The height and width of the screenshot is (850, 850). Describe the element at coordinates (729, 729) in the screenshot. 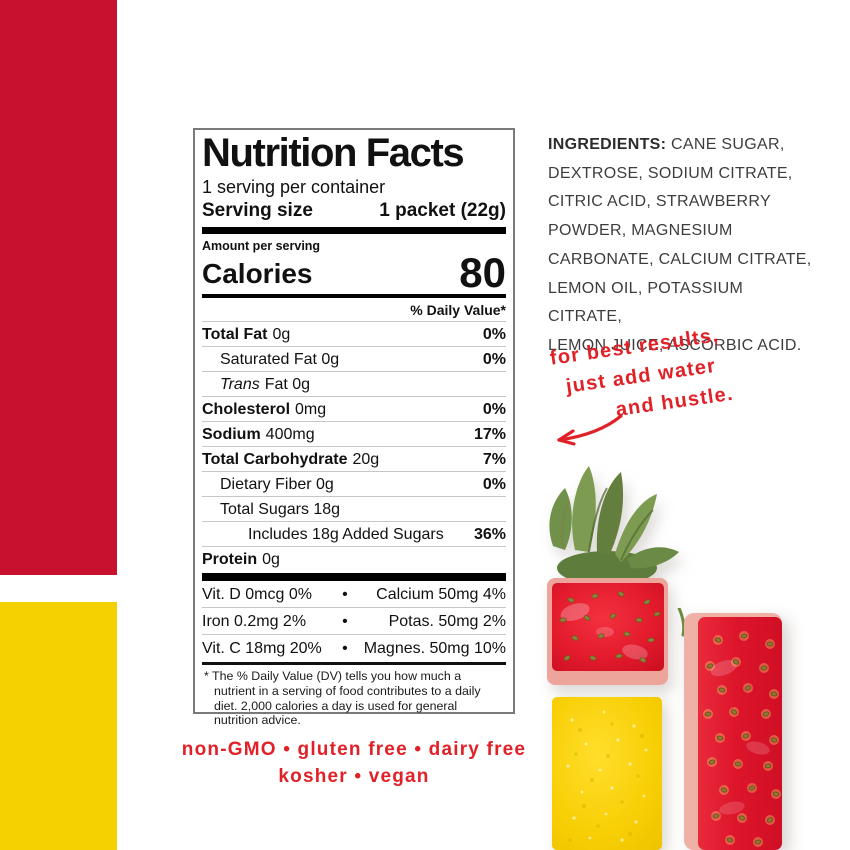

I see `strawberry-slice-image` at that location.